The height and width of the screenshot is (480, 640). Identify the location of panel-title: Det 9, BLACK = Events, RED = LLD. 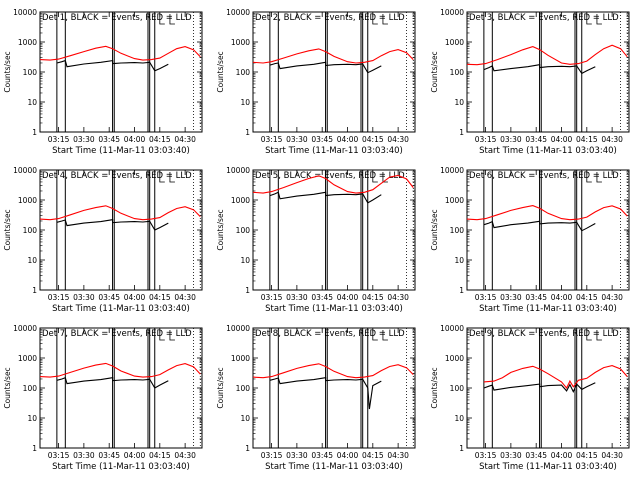
(544, 334).